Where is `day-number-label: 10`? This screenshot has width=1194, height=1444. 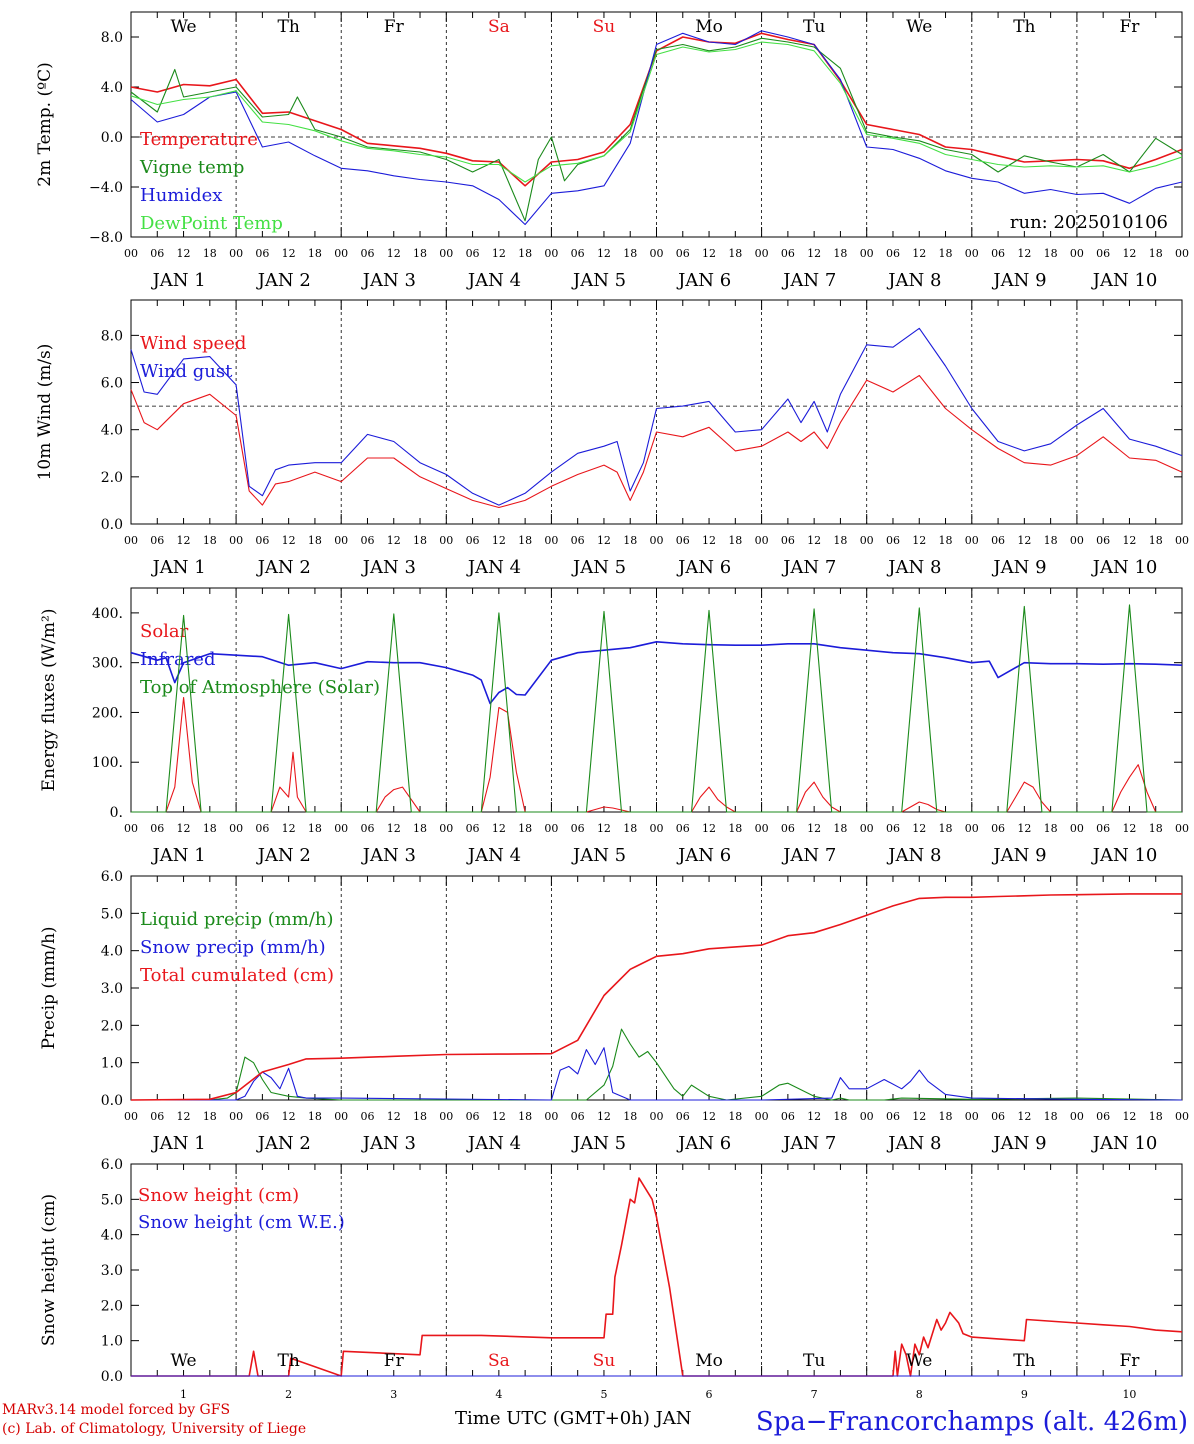
day-number-label: 10 is located at coordinates (1129, 1394).